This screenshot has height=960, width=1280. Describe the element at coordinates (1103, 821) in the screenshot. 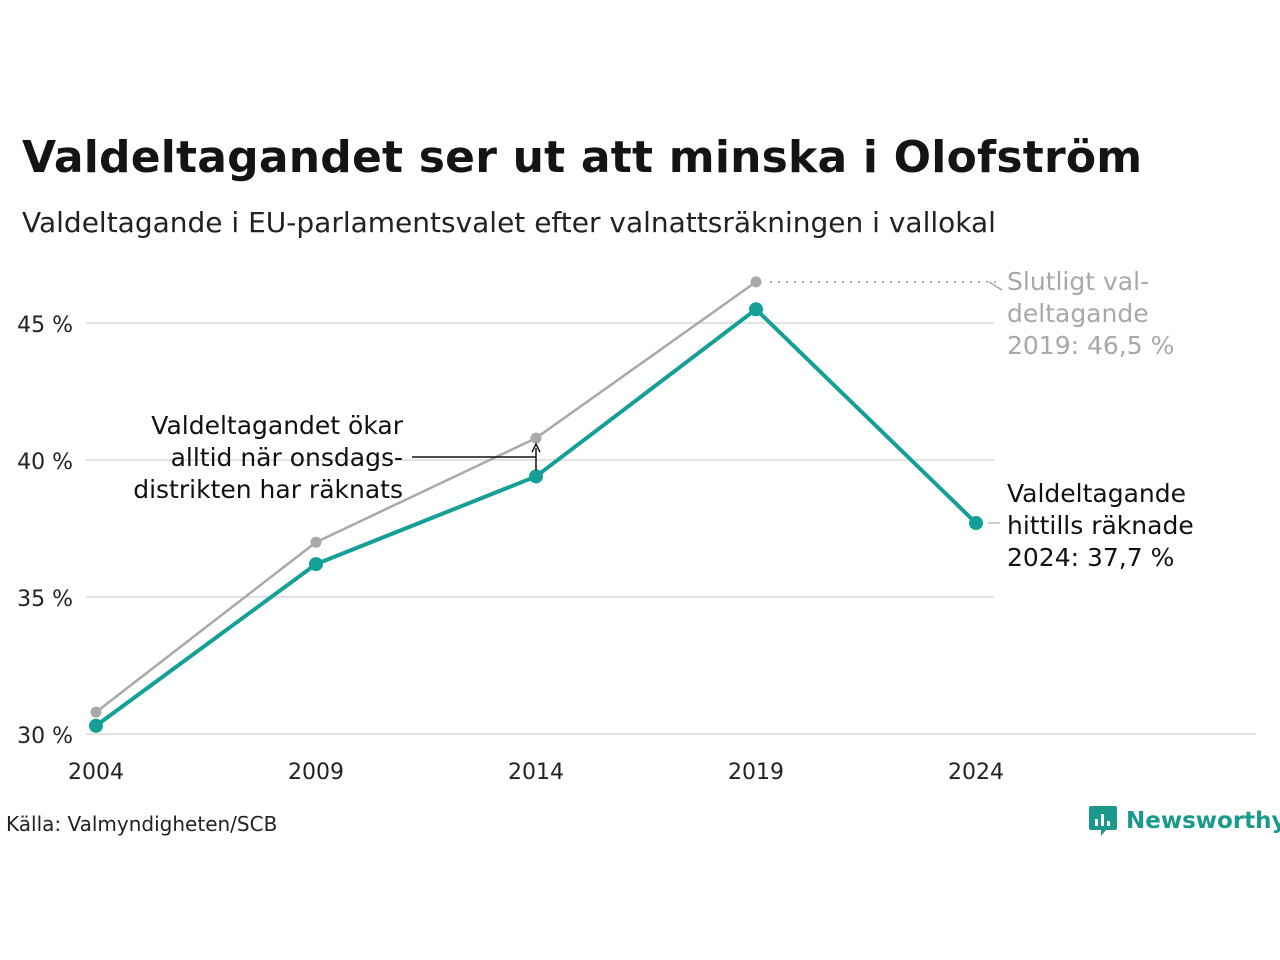

I see `newsworthy-logo-icon` at that location.